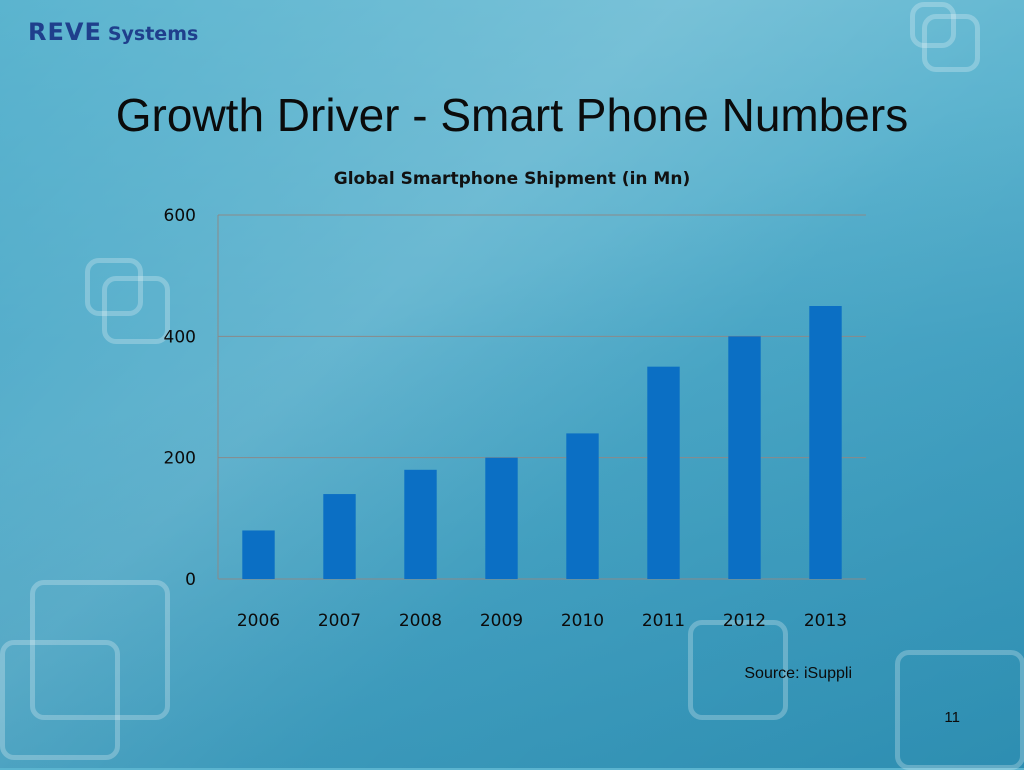 This screenshot has width=1024, height=770. Describe the element at coordinates (542, 621) in the screenshot. I see `x-axis-ticks: 2006 2007 2008 2009 2010 2011 2012 2013` at that location.